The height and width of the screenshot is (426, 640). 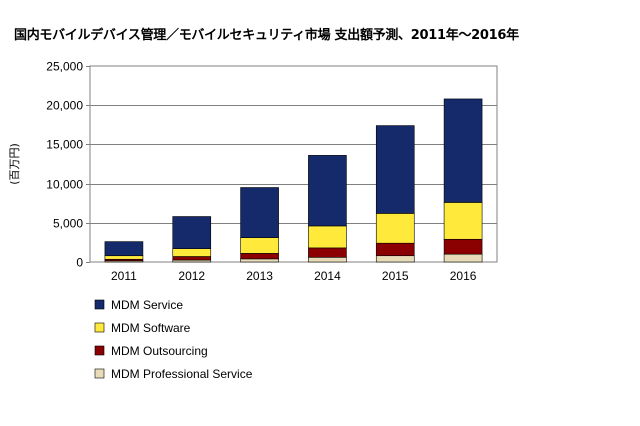 I want to click on bar-mdm-outsourcing-2016, so click(x=463, y=246).